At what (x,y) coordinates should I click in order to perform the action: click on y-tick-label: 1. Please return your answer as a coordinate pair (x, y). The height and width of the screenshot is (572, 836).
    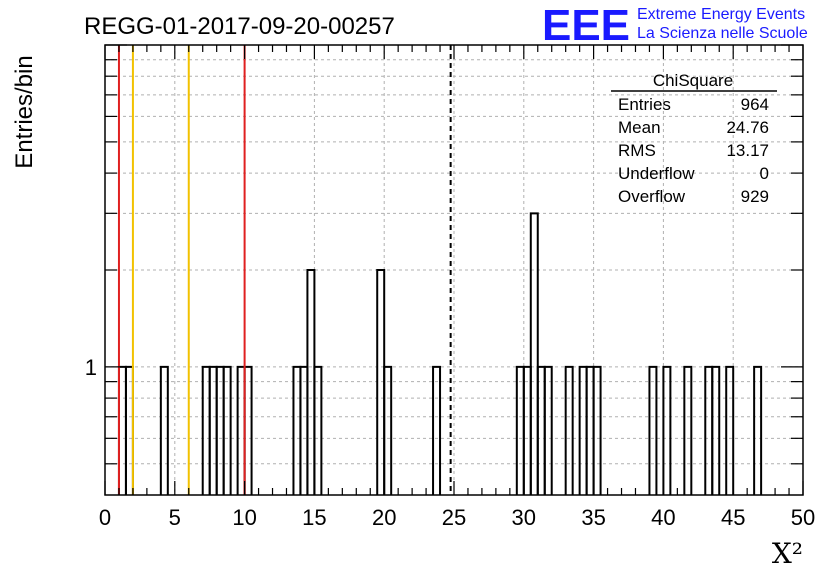
    Looking at the image, I should click on (91, 367).